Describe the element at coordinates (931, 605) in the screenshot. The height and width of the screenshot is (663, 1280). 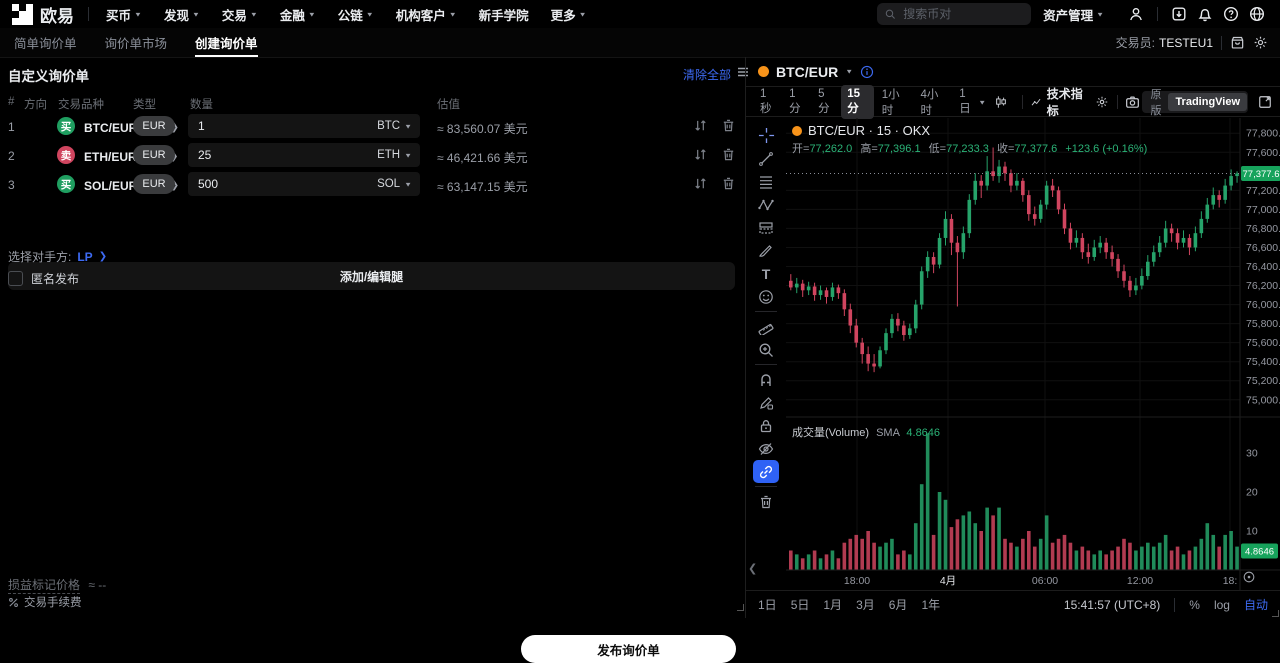
I see `range-1y: 1年` at that location.